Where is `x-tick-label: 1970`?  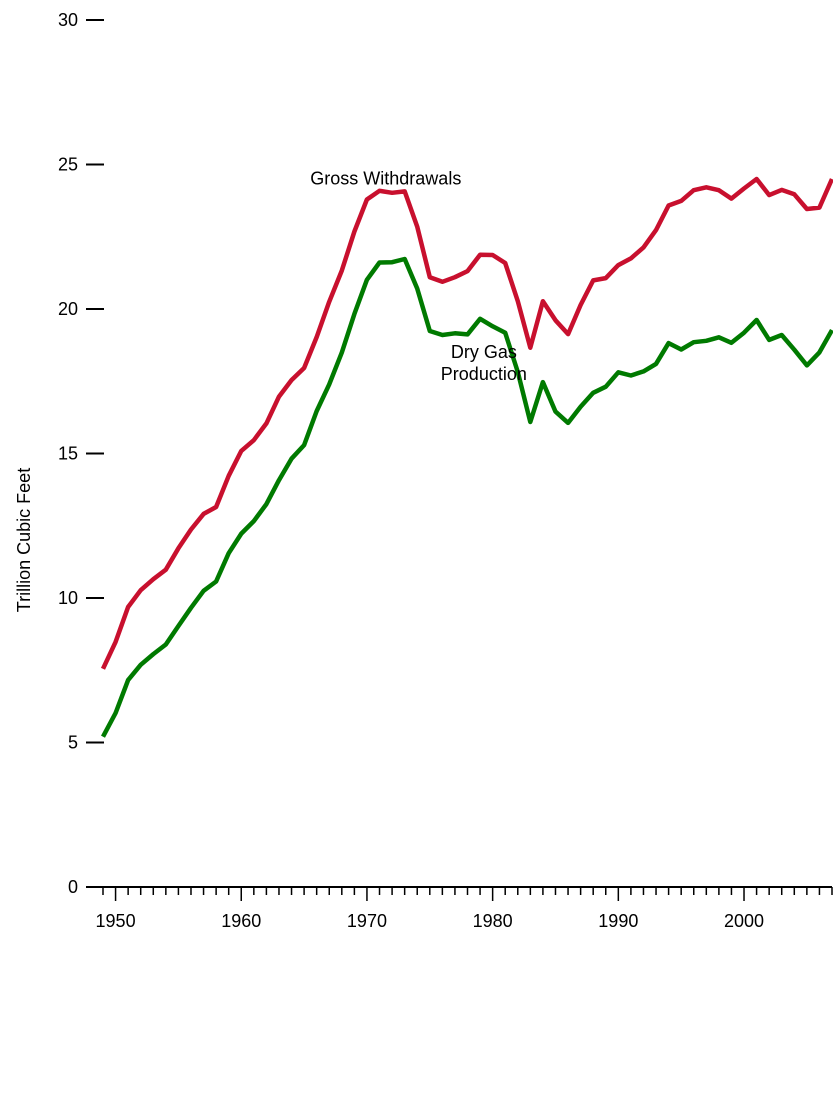 x-tick-label: 1970 is located at coordinates (367, 921).